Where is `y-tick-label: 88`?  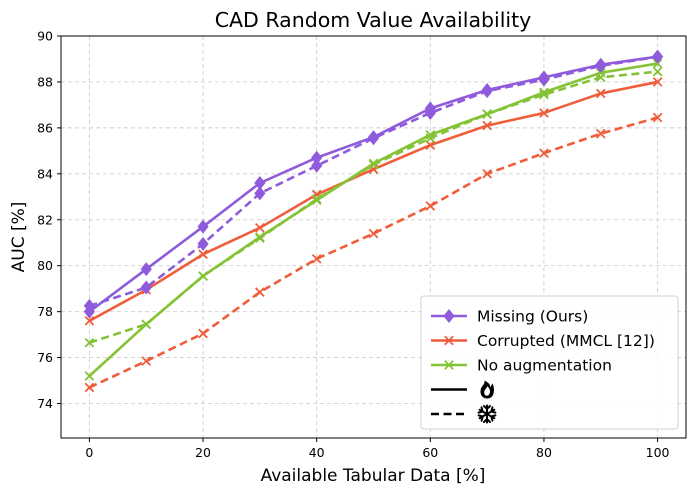 y-tick-label: 88 is located at coordinates (45, 81).